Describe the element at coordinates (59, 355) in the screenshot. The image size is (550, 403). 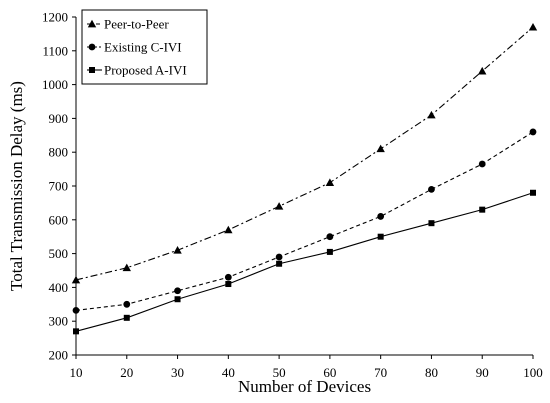
I see `y-tick-label: 200` at that location.